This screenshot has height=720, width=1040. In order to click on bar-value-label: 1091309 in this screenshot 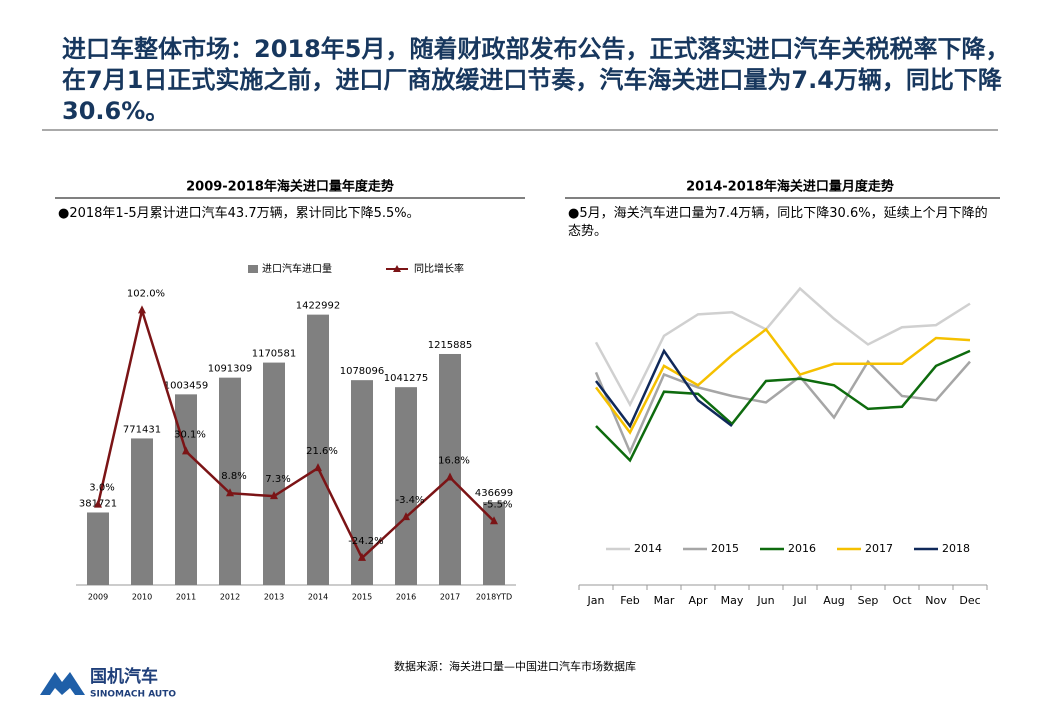, I will do `click(230, 369)`.